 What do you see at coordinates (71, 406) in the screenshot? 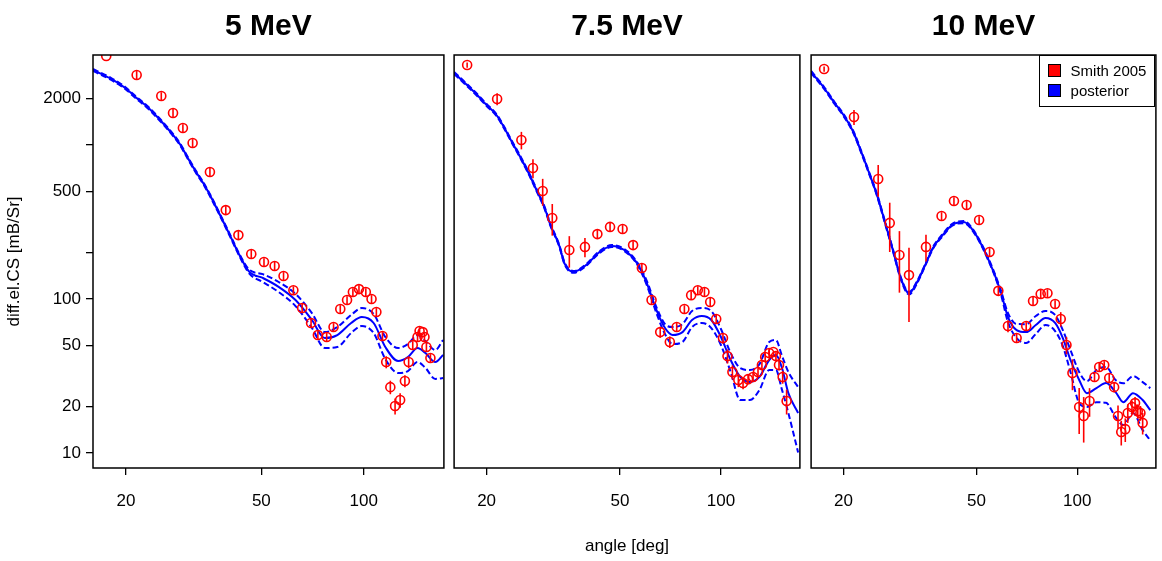
I see `y-tick-label: 20` at bounding box center [71, 406].